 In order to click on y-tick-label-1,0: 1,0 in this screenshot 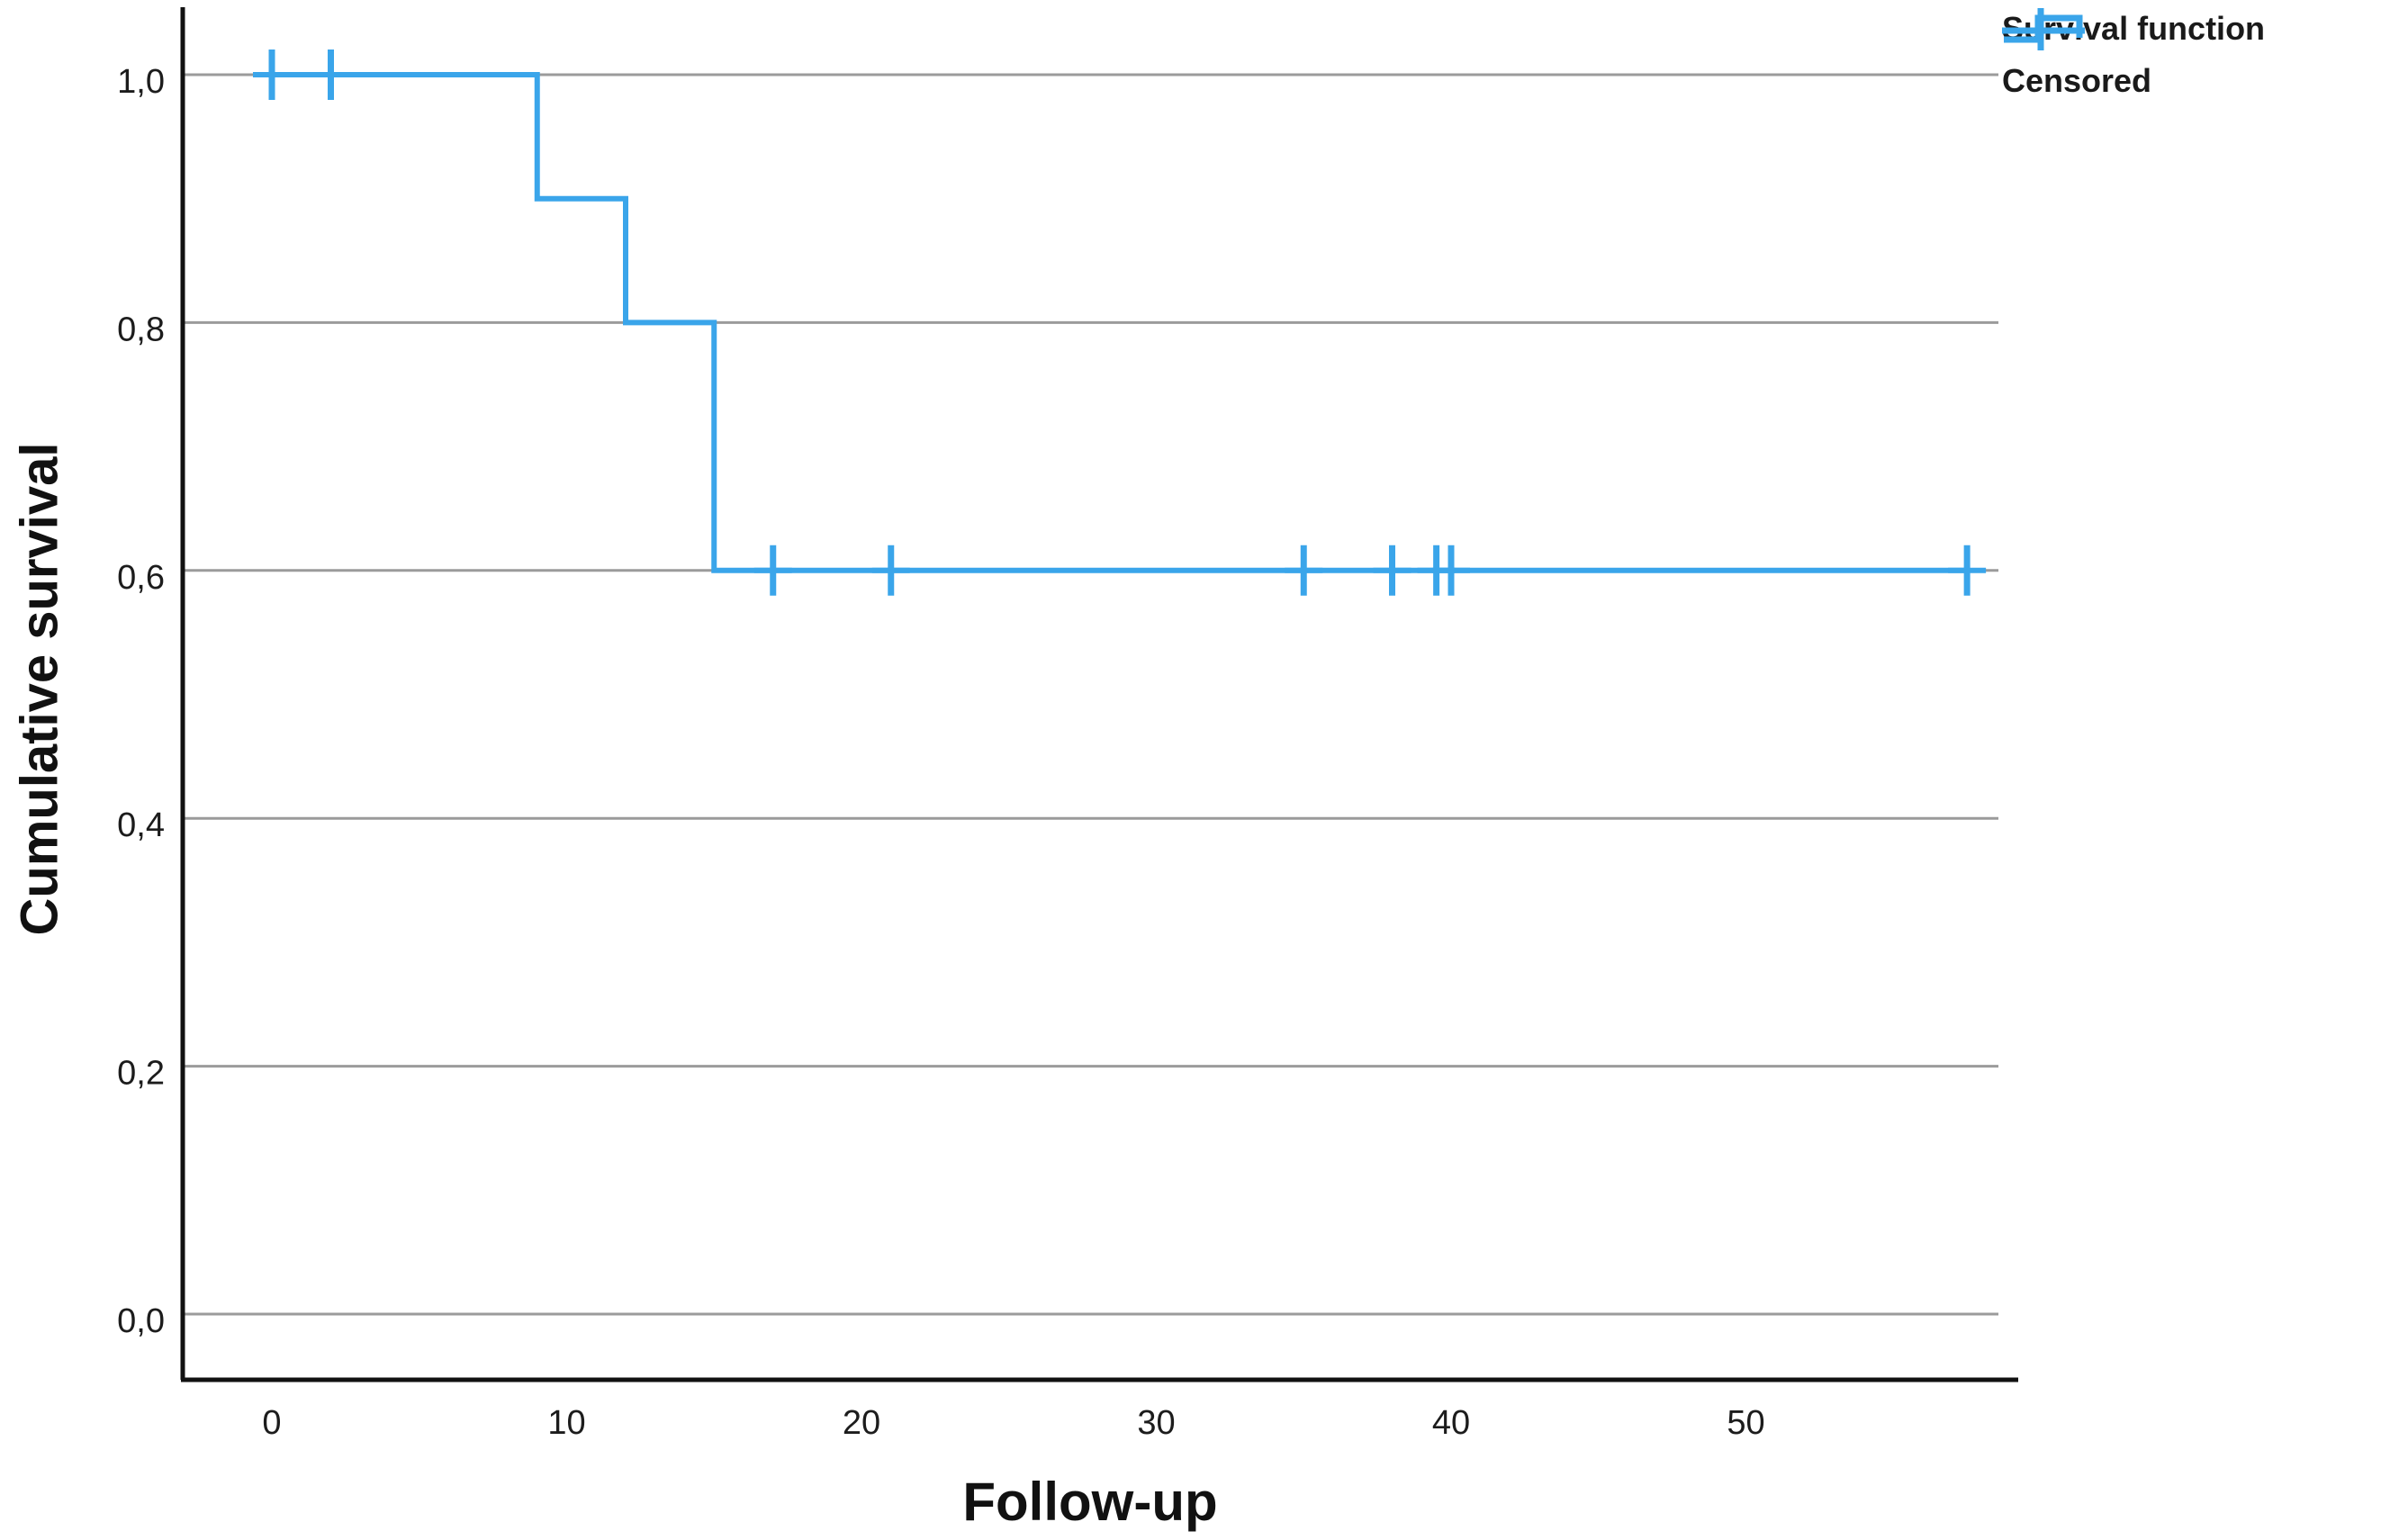, I will do `click(141, 82)`.